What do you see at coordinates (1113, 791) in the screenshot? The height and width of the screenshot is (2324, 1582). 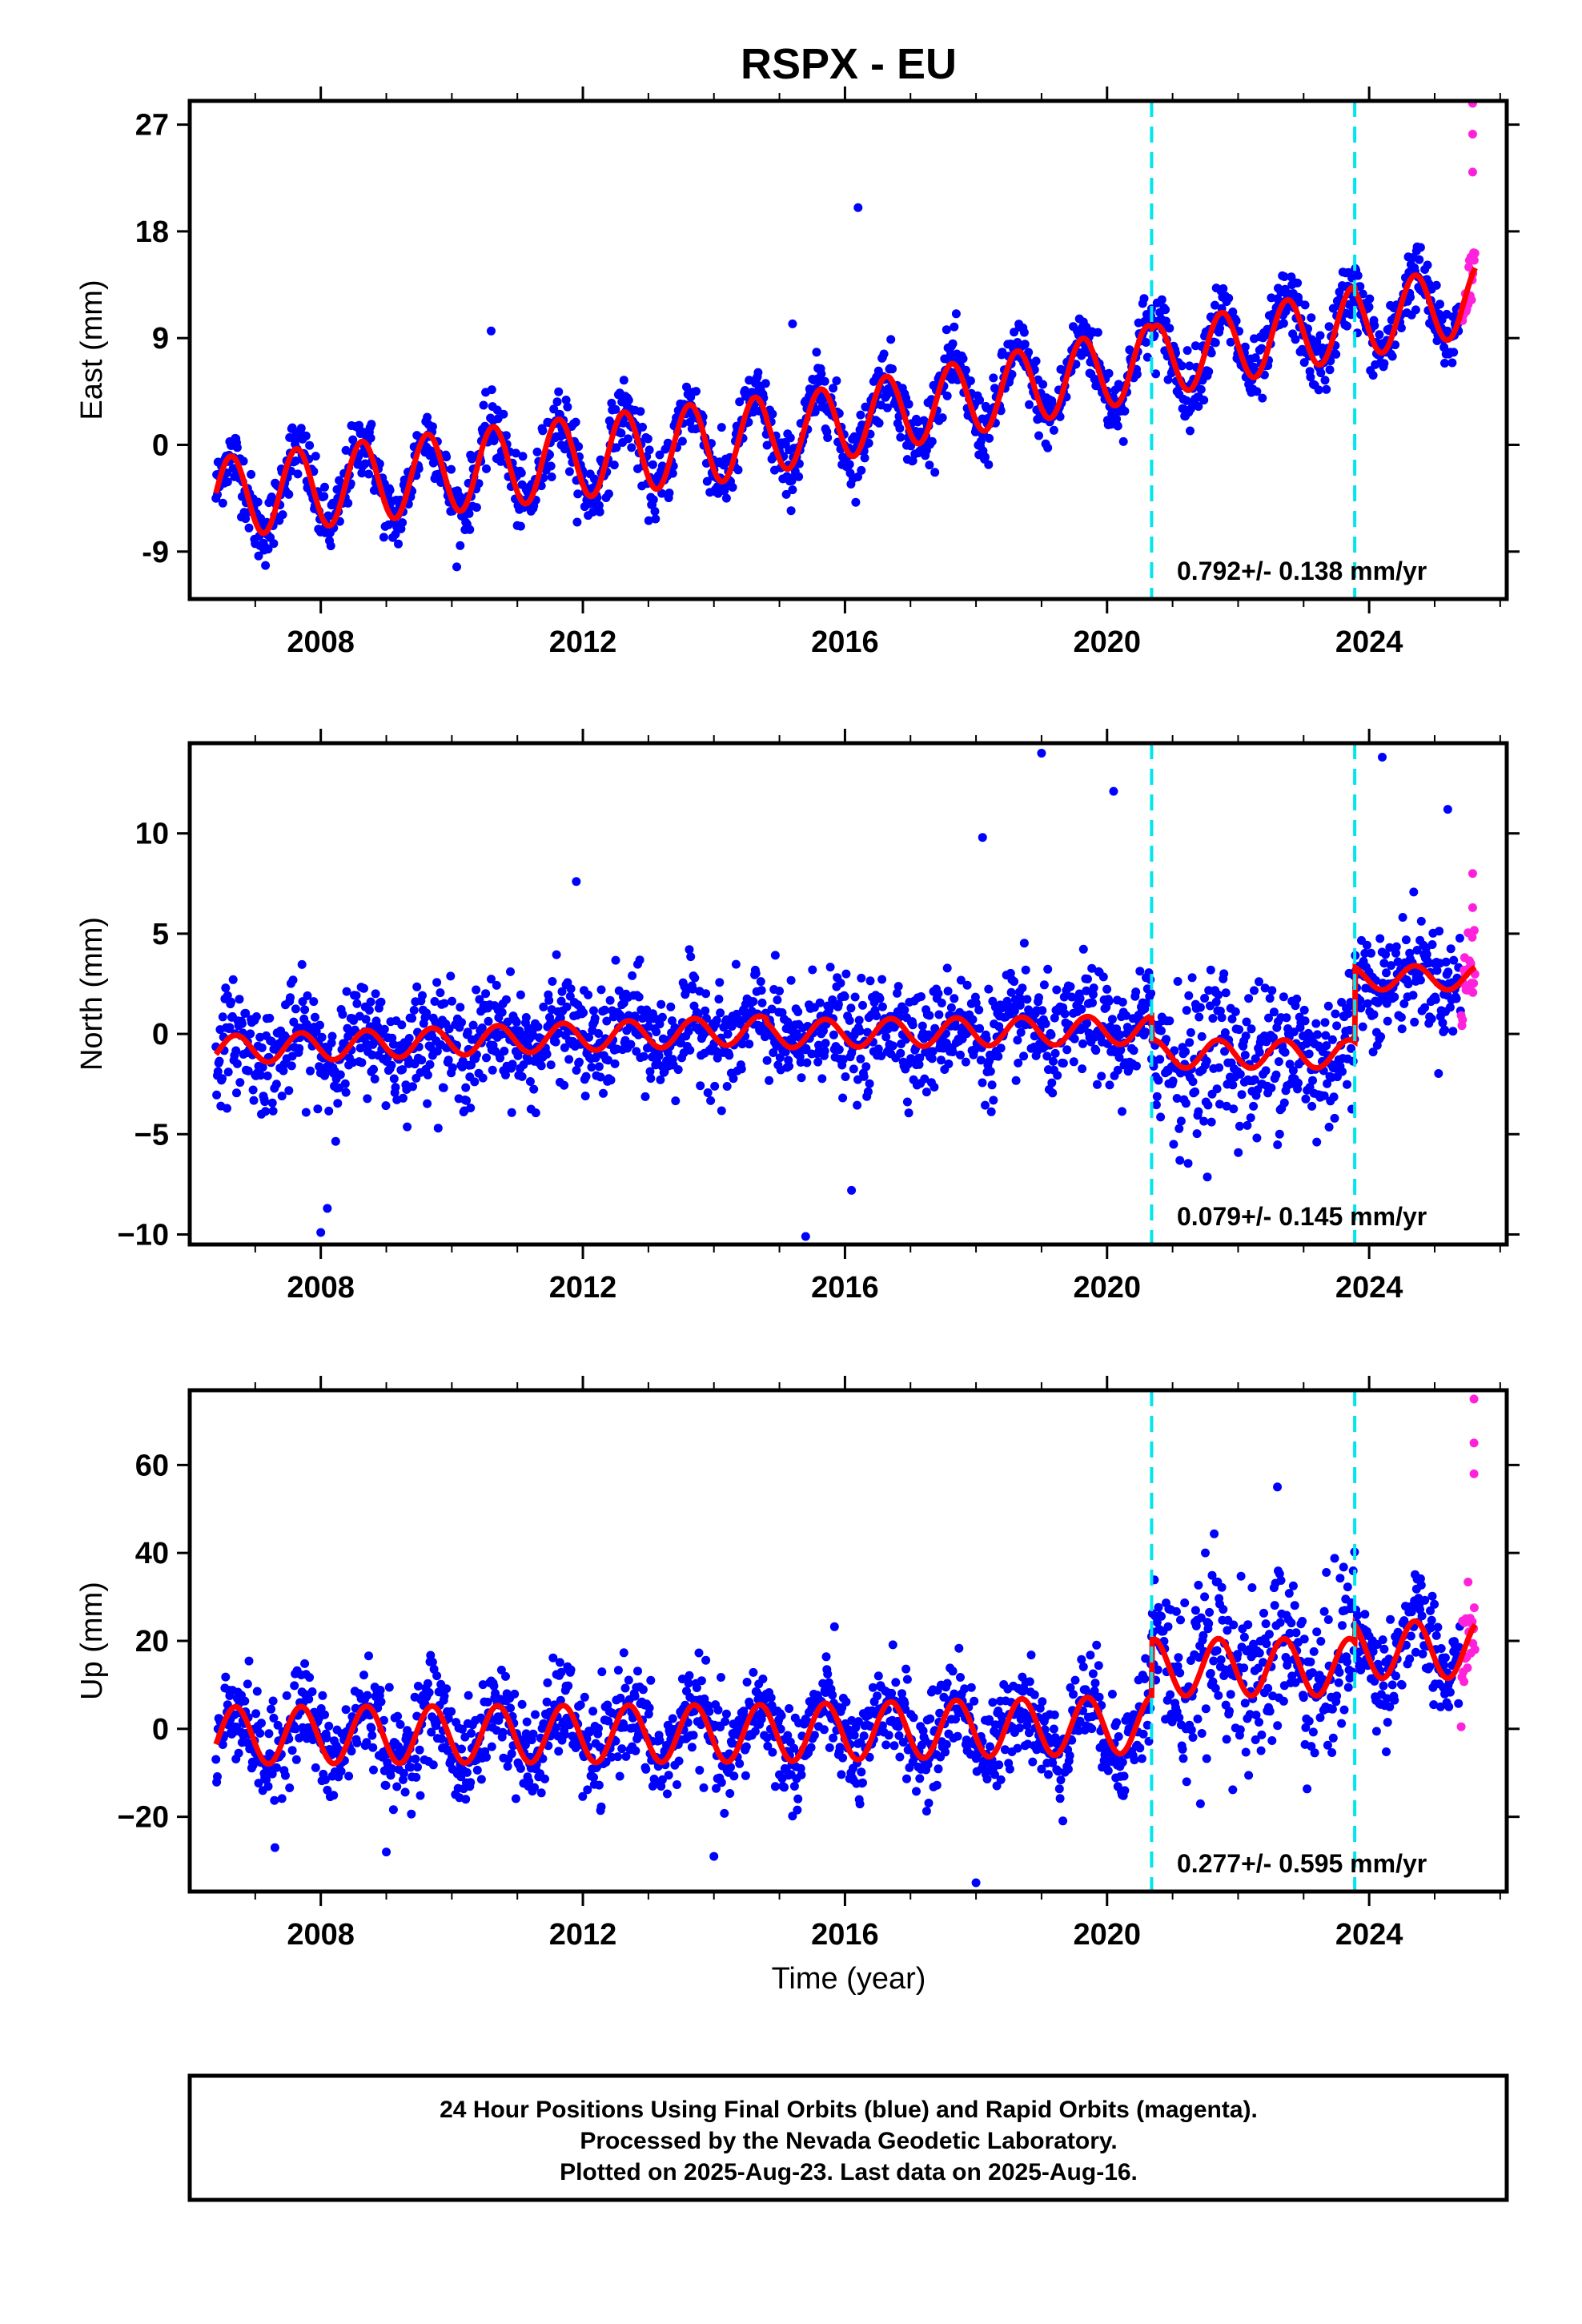 I see `north-outlier-point` at bounding box center [1113, 791].